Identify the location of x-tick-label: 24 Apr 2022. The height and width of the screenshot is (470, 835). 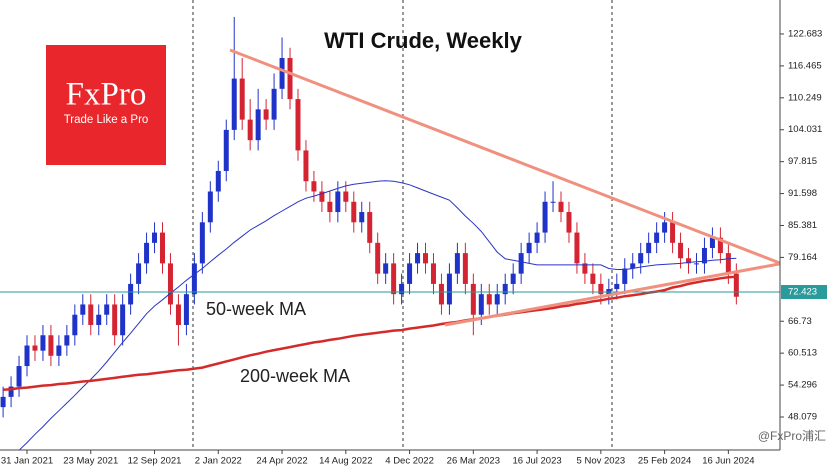
(281, 461).